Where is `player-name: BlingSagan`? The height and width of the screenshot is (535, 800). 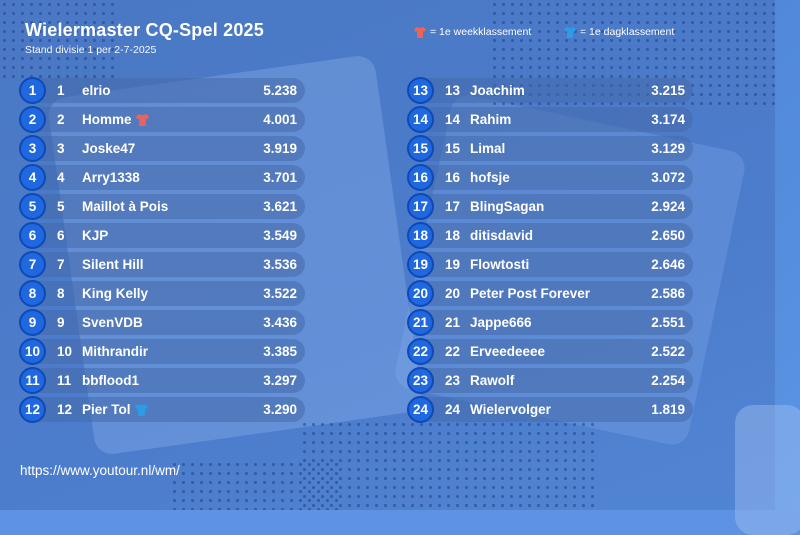
player-name: BlingSagan is located at coordinates (507, 206).